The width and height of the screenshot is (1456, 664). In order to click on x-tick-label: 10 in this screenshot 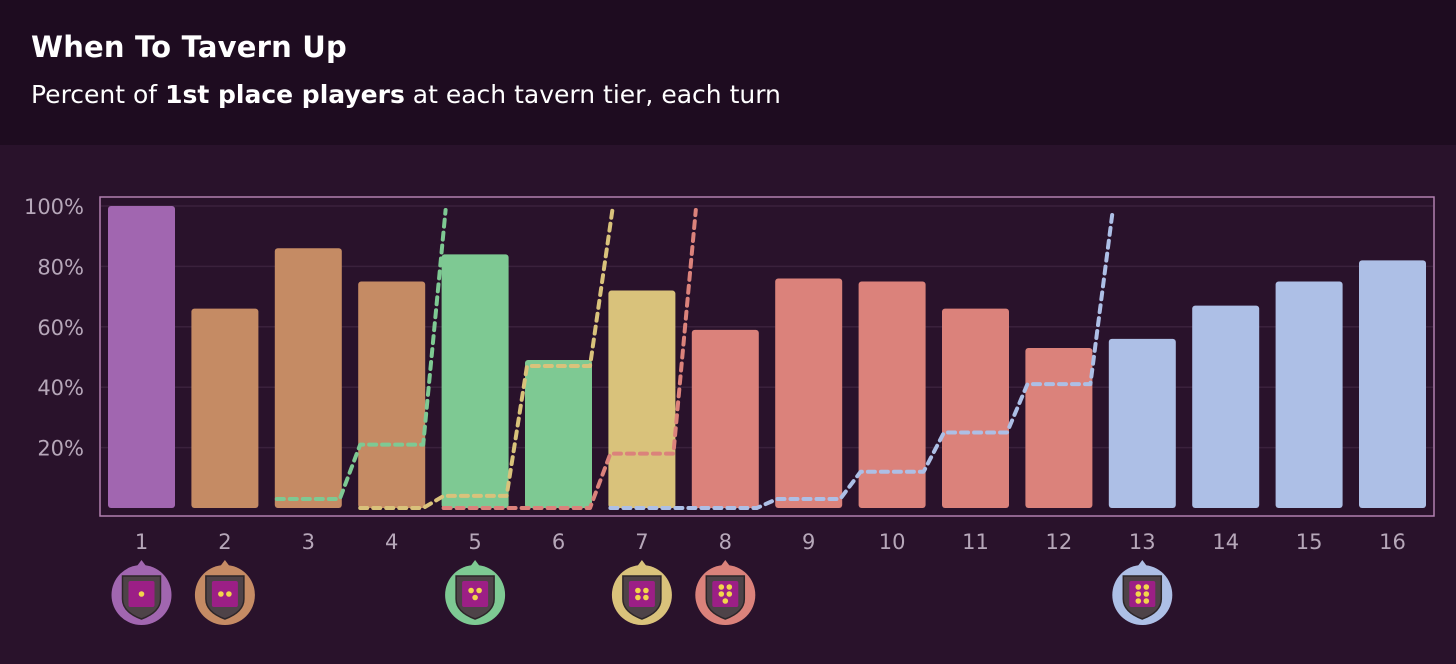, I will do `click(892, 542)`.